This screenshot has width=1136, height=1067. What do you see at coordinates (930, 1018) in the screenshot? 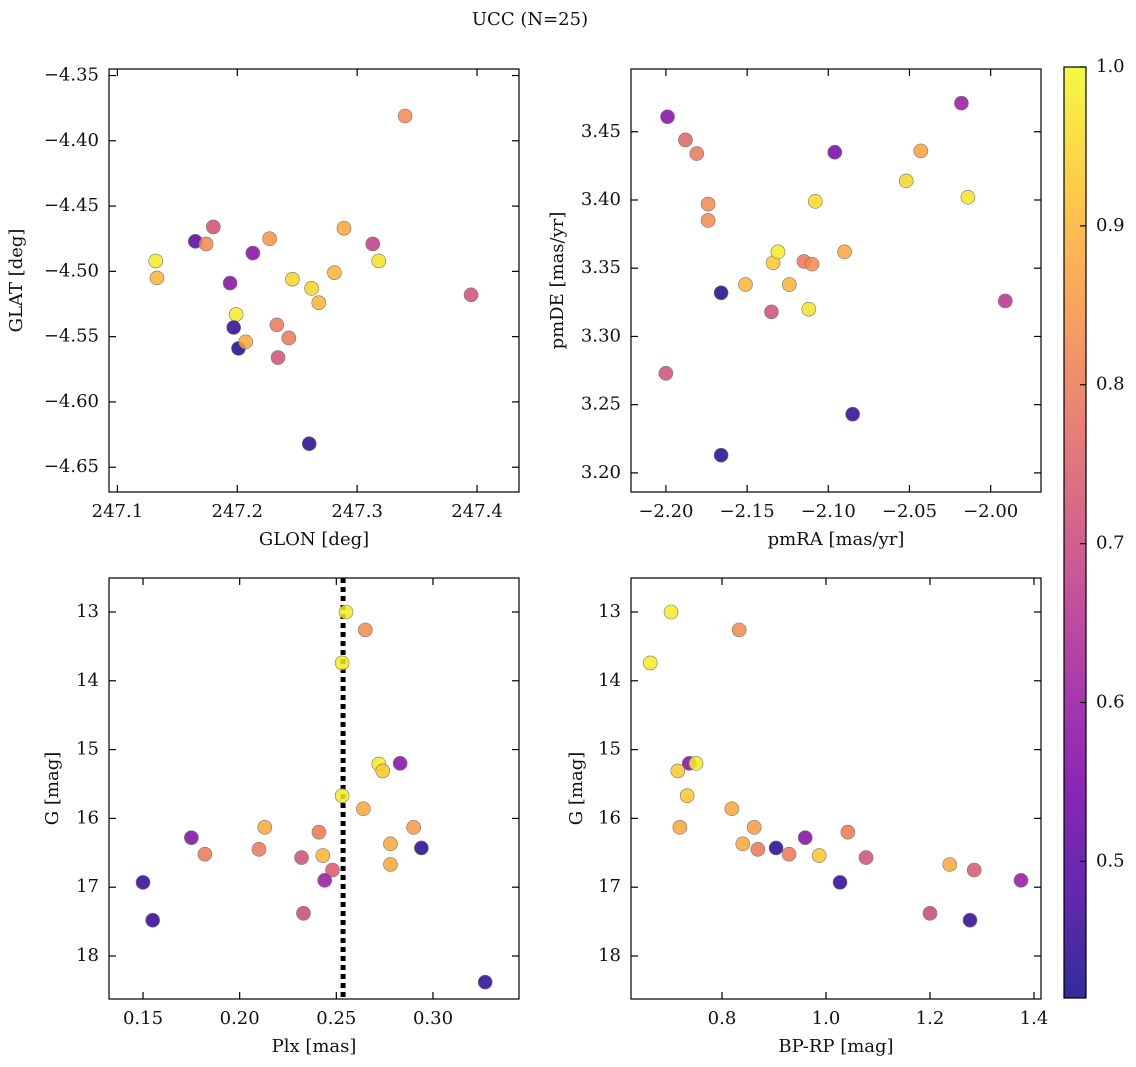
I see `x-tick-label: 1.2` at bounding box center [930, 1018].